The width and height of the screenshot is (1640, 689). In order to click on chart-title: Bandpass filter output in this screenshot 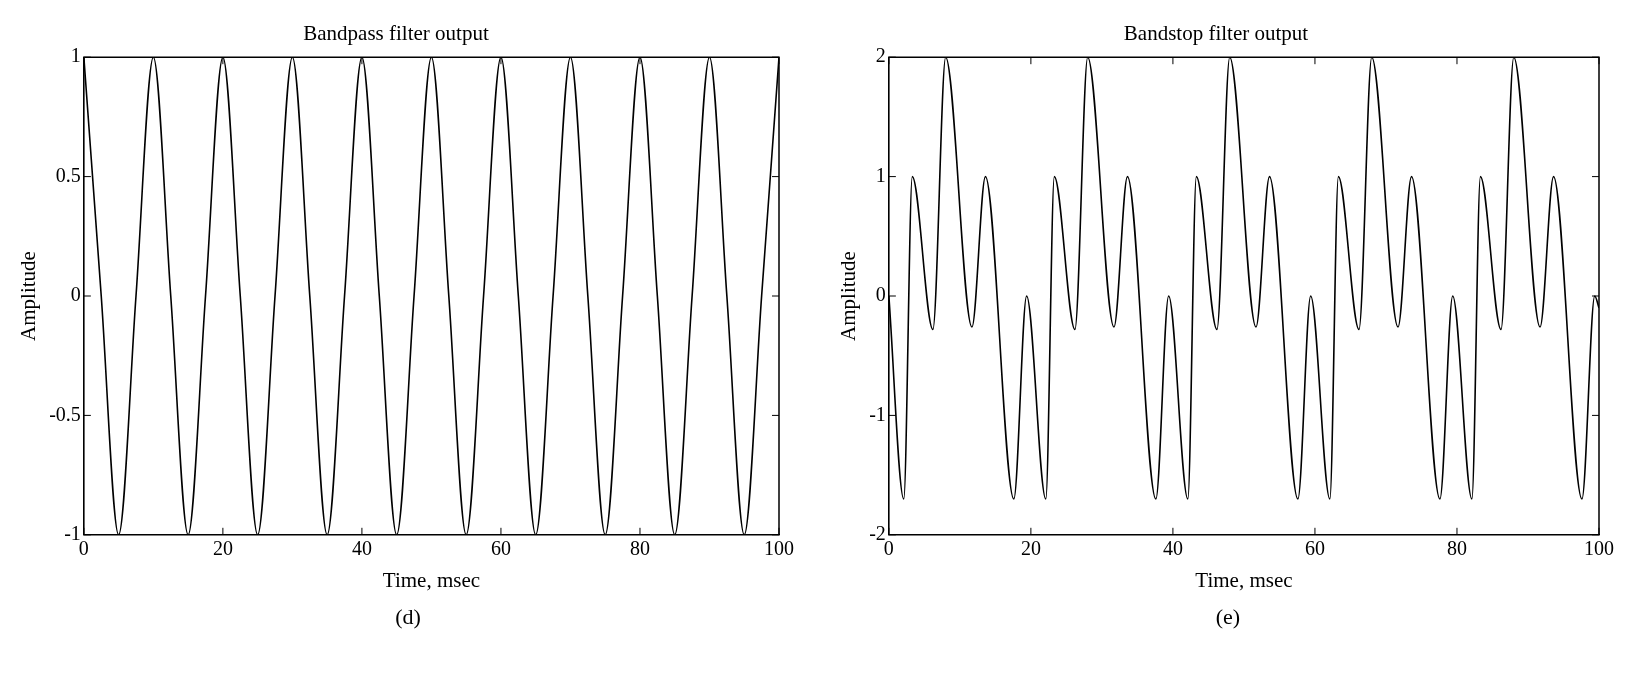, I will do `click(396, 33)`.